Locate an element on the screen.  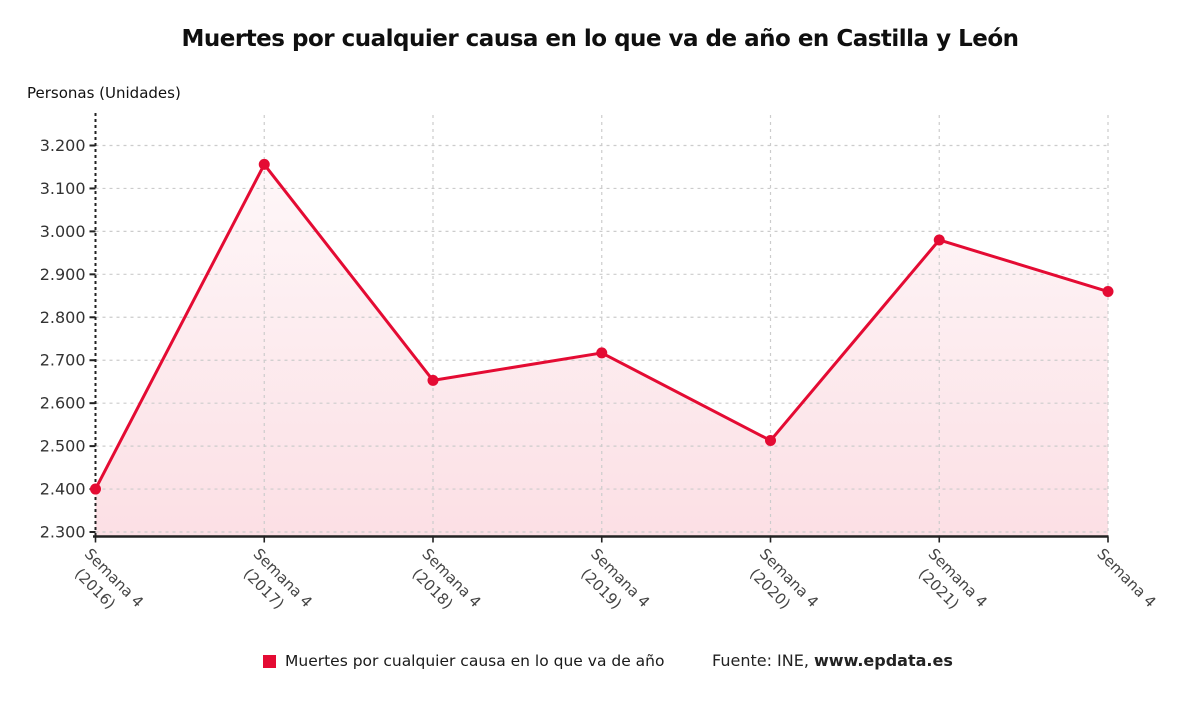
svg-text: 2.800 is located at coordinates (63, 317).